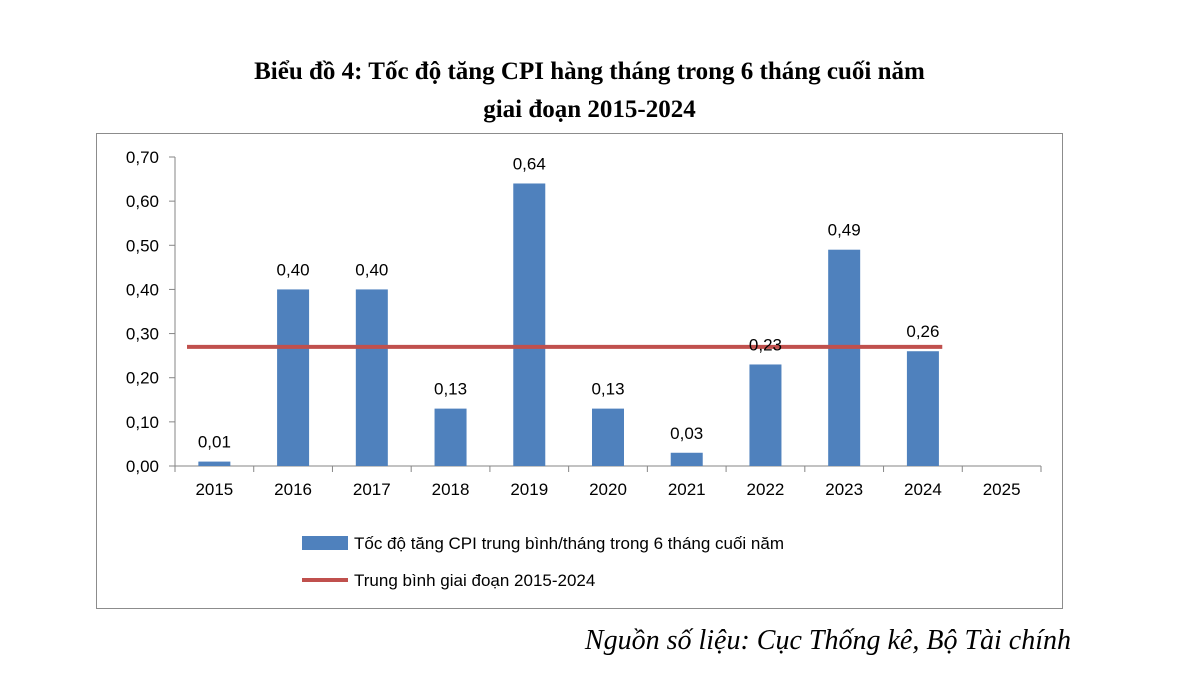 This screenshot has height=674, width=1179. Describe the element at coordinates (607, 389) in the screenshot. I see `data-label-2020: 0,13` at that location.